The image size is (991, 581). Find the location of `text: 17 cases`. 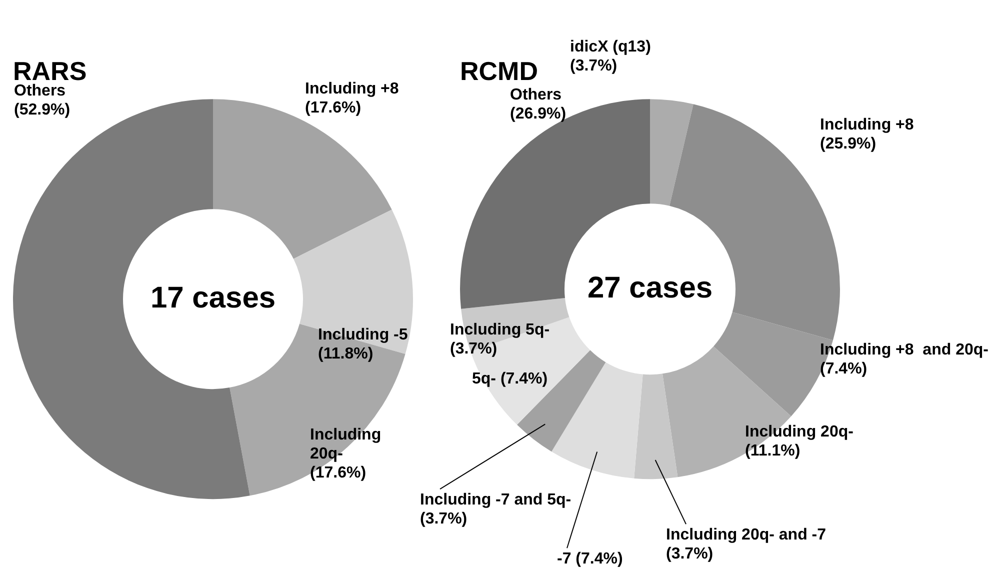

text: 17 cases is located at coordinates (213, 297).